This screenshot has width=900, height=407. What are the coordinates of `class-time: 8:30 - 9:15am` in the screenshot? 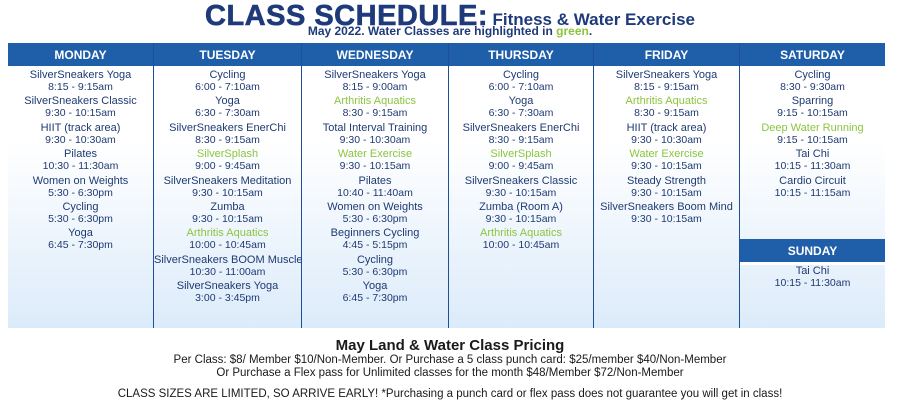 It's located at (666, 113).